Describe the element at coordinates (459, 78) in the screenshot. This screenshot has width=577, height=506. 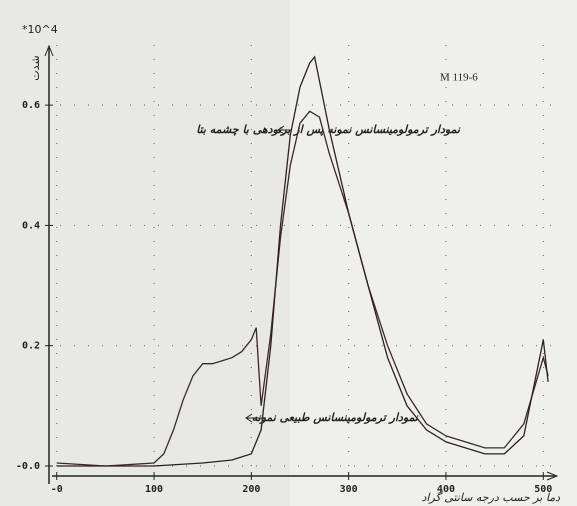
I see `sample-id: M 119-6` at that location.